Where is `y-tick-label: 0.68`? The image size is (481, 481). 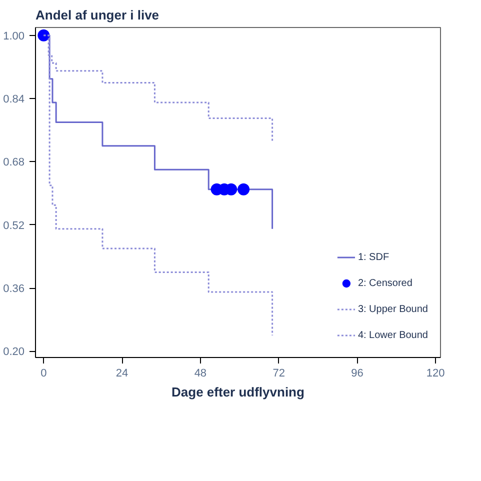 y-tick-label: 0.68 is located at coordinates (14, 162).